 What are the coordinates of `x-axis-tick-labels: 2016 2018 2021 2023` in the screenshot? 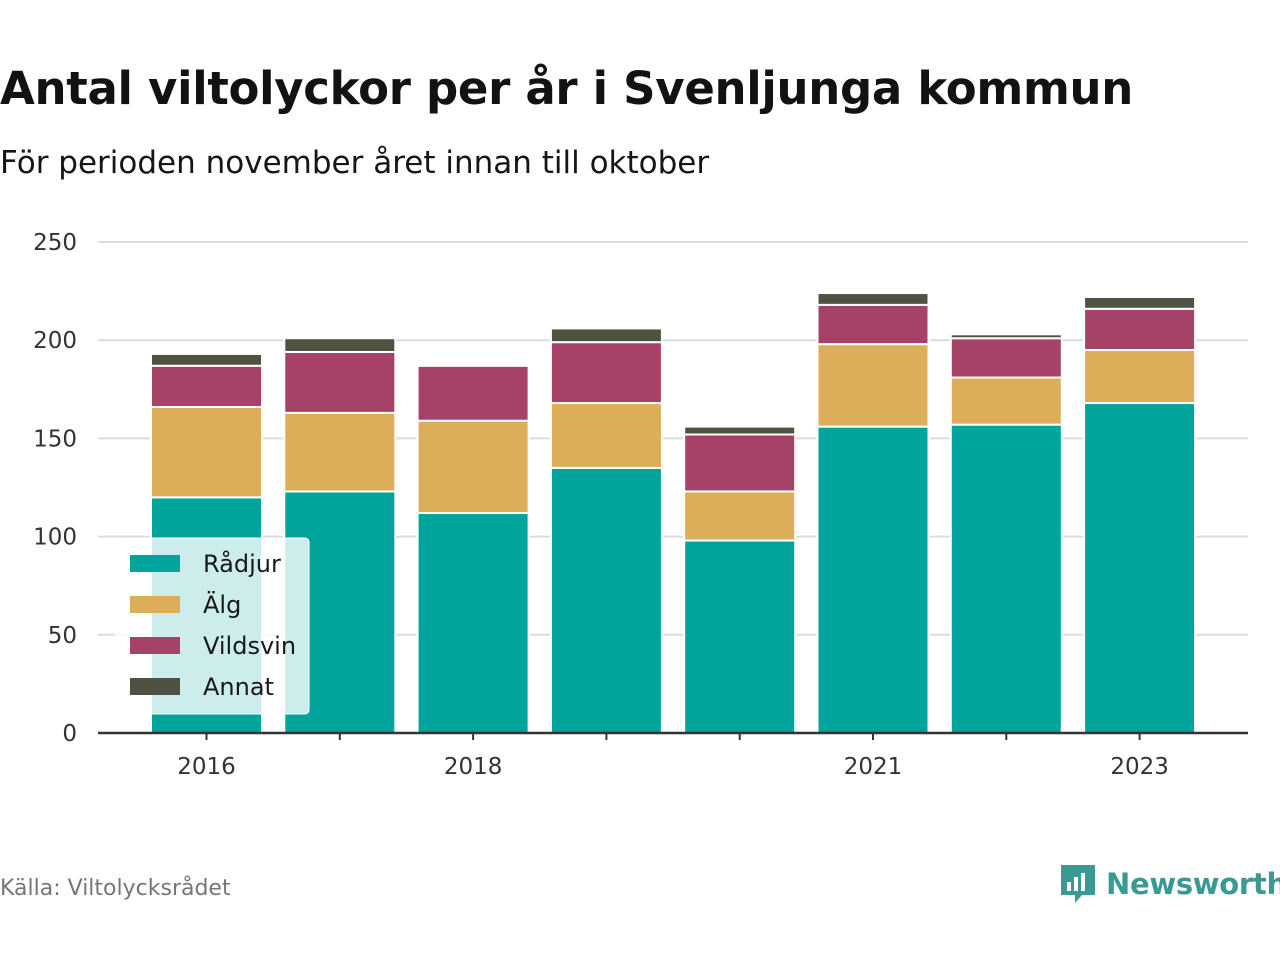 It's located at (673, 767).